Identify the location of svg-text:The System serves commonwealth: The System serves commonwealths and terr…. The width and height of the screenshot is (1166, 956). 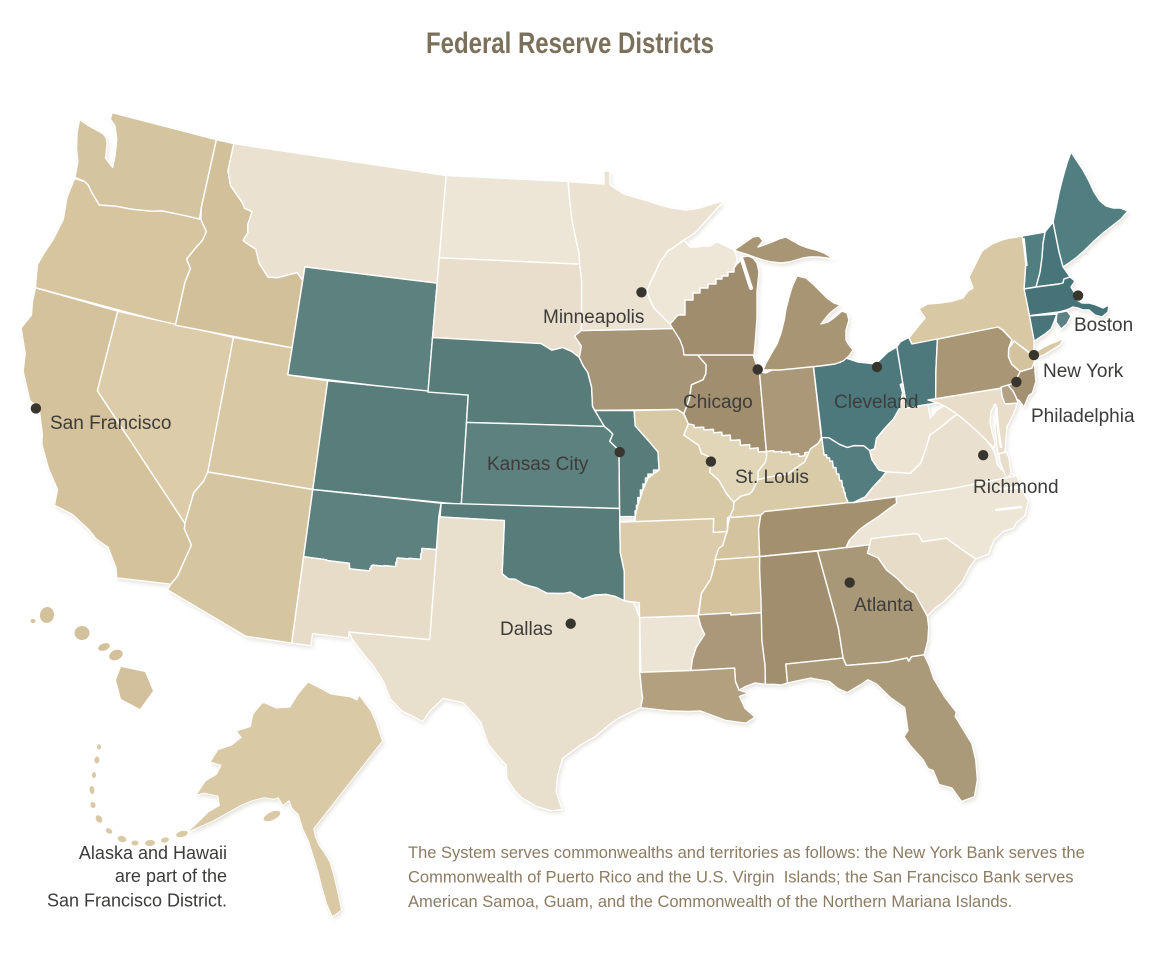
(746, 853).